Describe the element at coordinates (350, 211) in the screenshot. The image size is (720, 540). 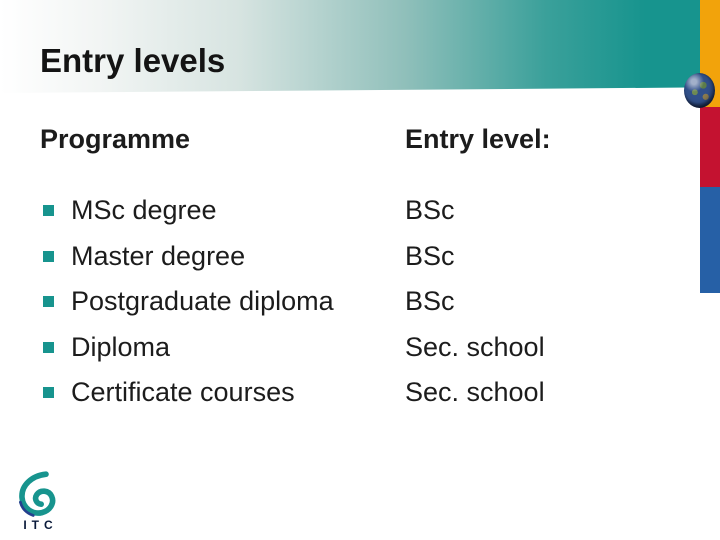
I see `table-row: MSc degree BSc` at that location.